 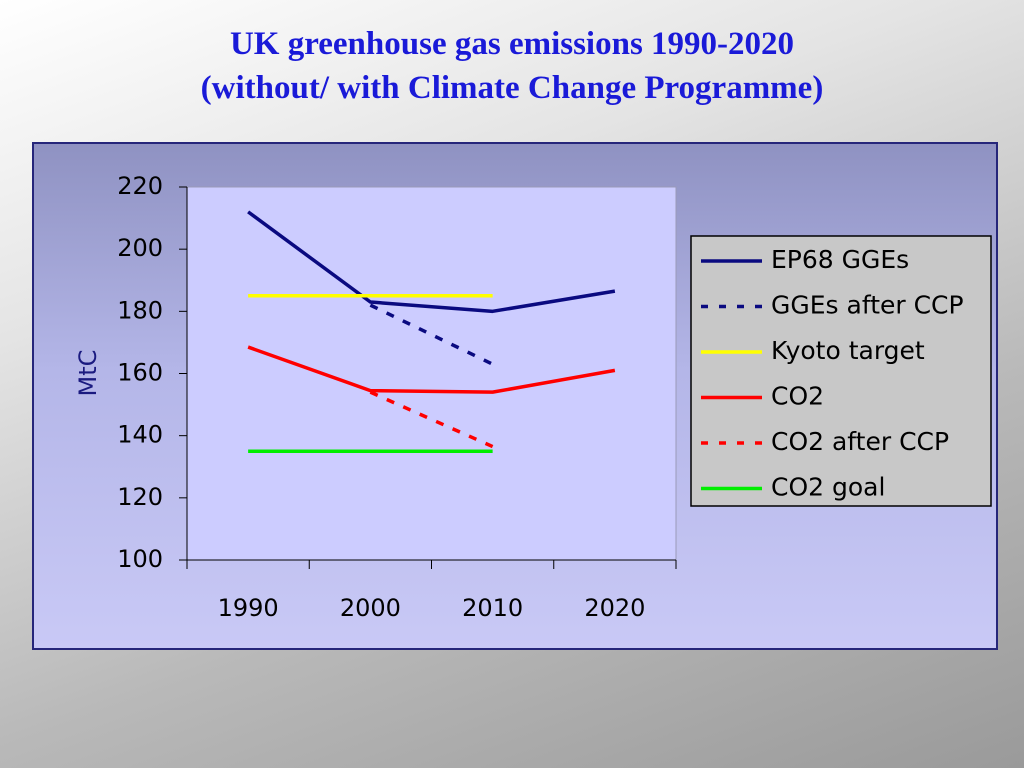 I want to click on y-axis-title: MtC, so click(x=88, y=373).